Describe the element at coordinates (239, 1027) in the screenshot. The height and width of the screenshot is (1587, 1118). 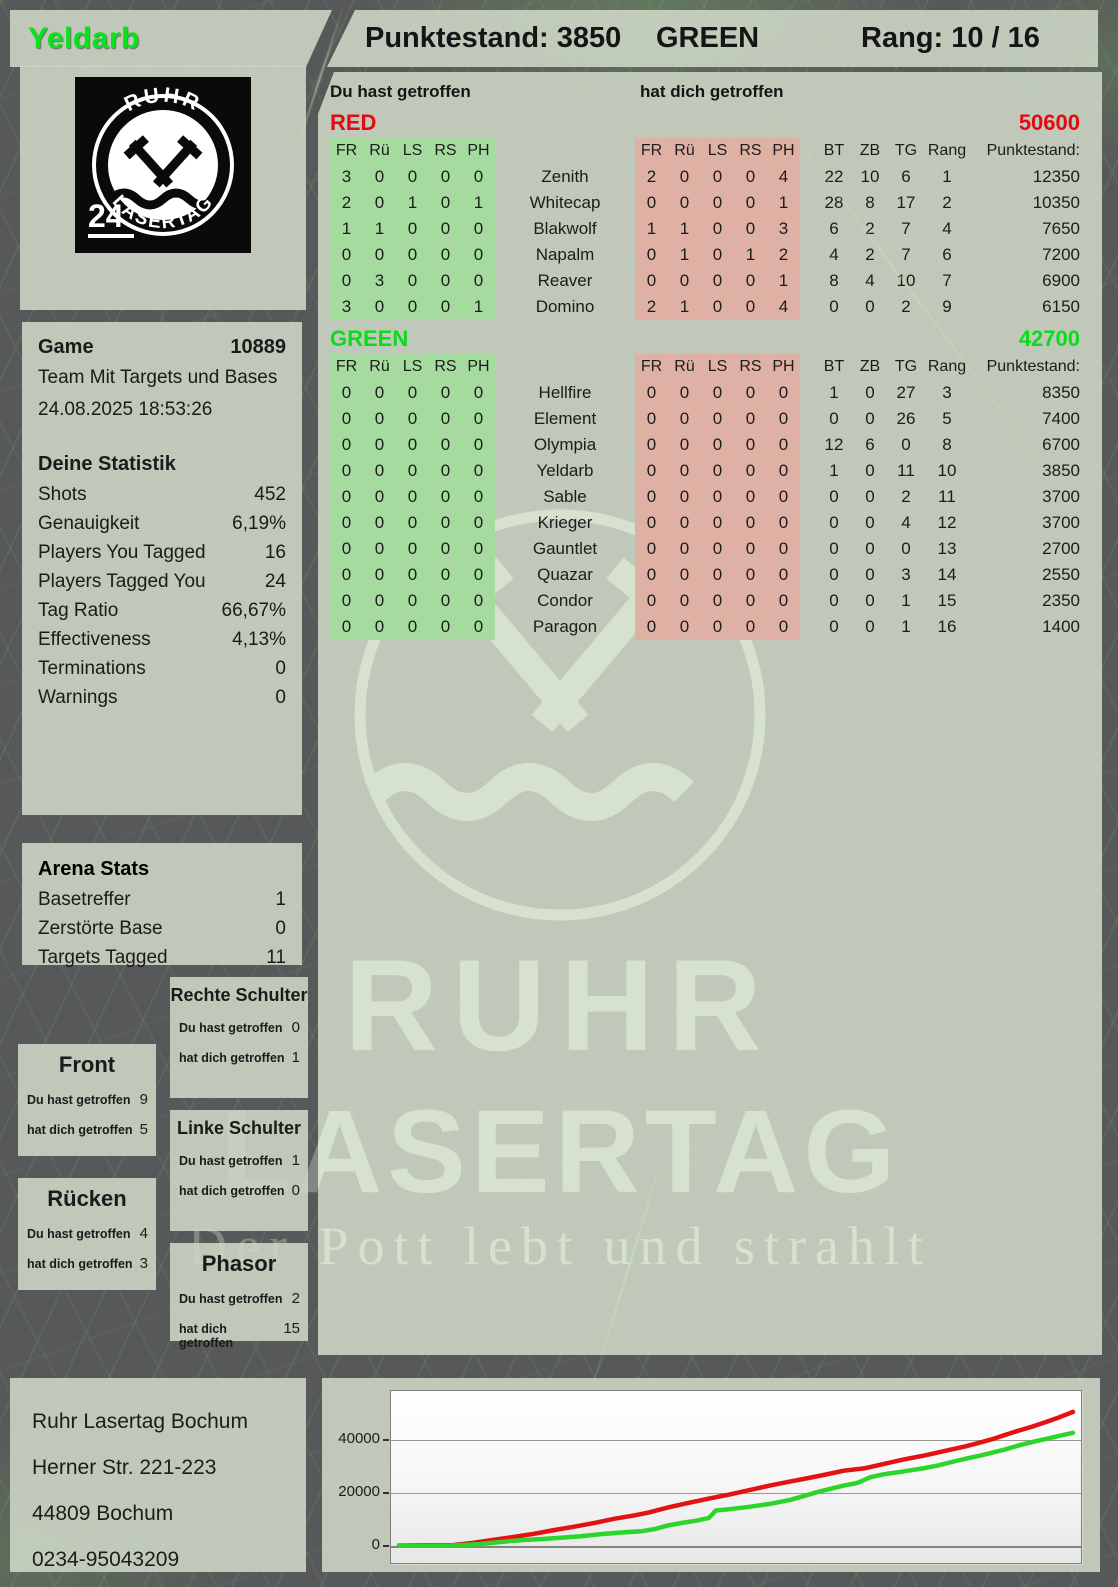
I see `body-part-you-row: Du hast getroffen 0` at that location.